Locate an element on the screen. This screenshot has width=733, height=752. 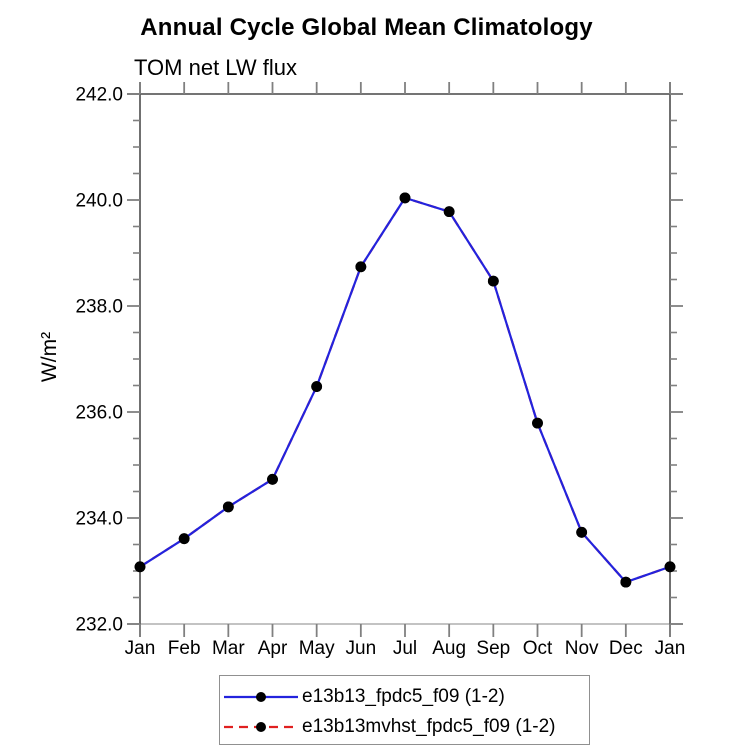
chart-title: Annual Cycle Global Mean Climatology is located at coordinates (366, 27).